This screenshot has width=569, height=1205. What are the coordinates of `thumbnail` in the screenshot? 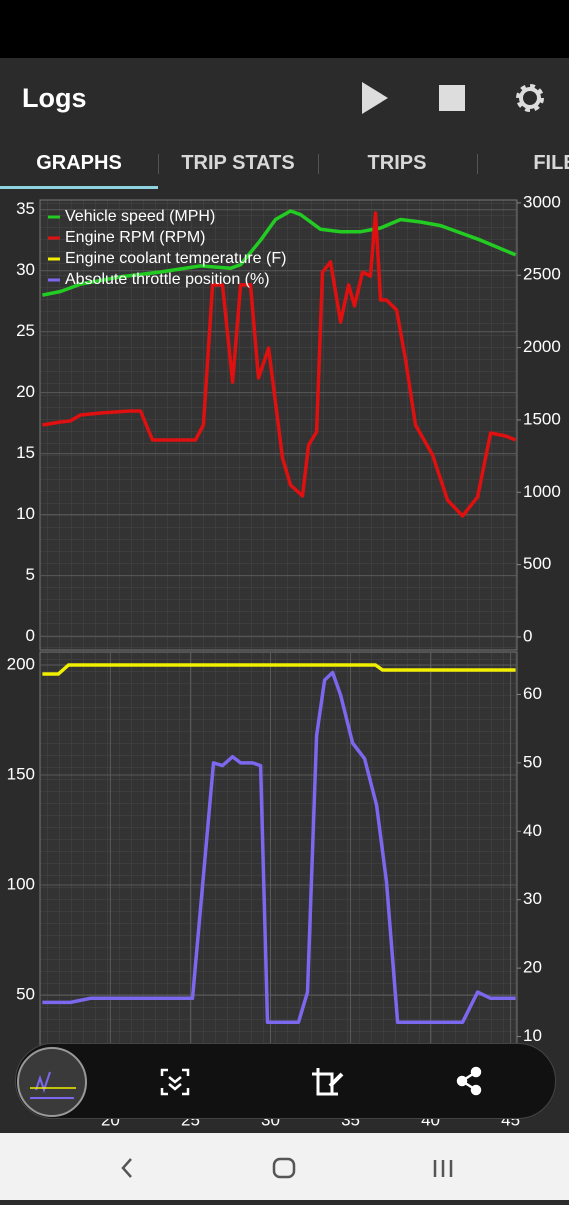 It's located at (52, 1082).